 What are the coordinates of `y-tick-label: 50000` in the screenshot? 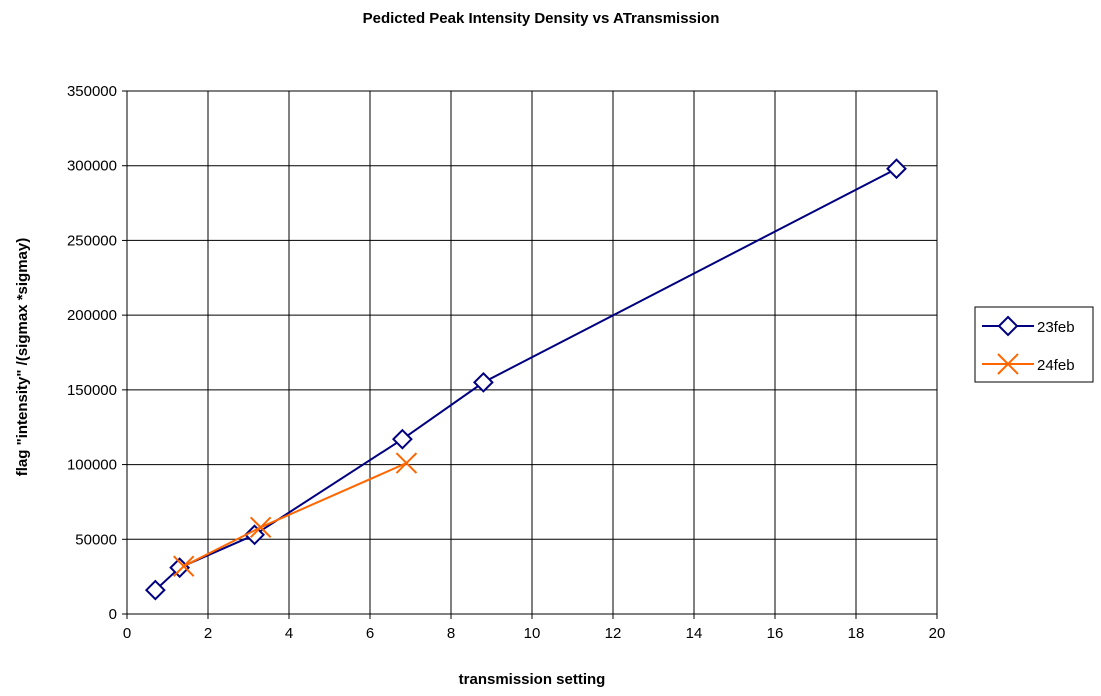 It's located at (96, 539).